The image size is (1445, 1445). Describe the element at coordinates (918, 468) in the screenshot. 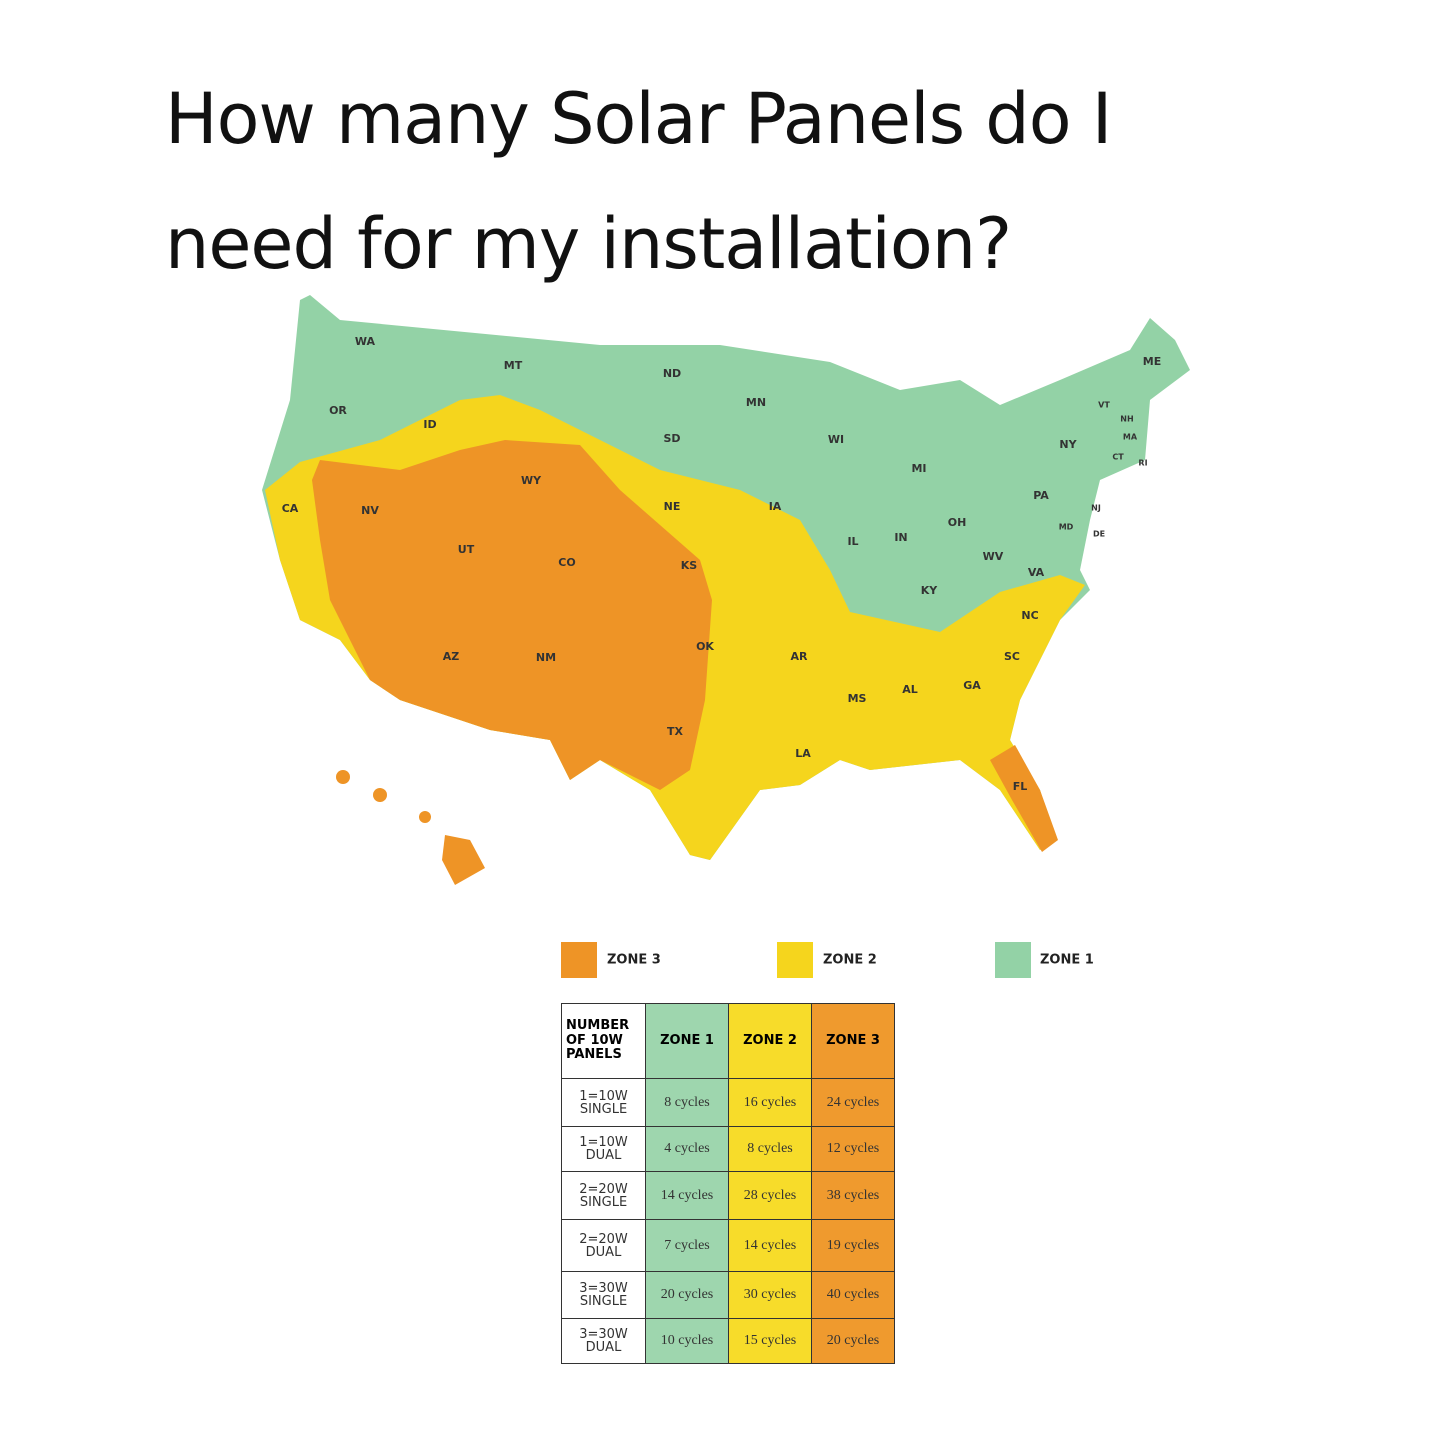

I see `state-label: MI` at that location.